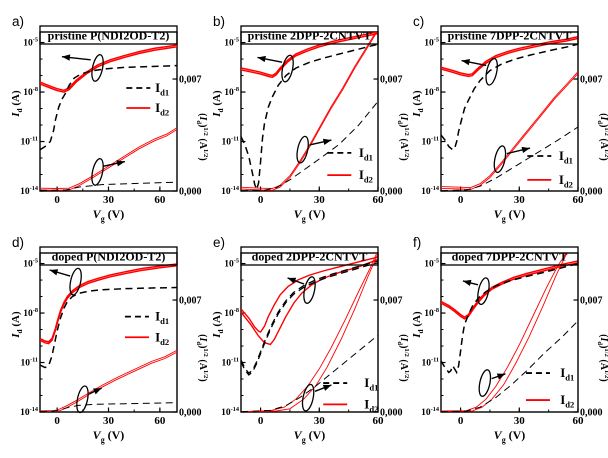  Describe the element at coordinates (310, 257) in the screenshot. I see `panel-title: doped 2DPP-2CNTVT` at that location.